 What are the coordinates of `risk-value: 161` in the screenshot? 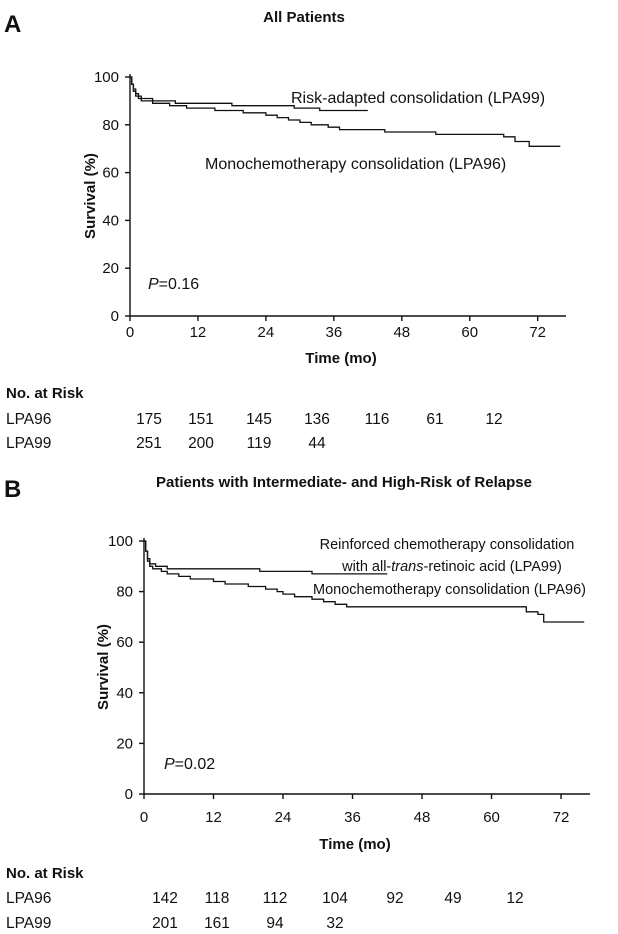 It's located at (217, 923).